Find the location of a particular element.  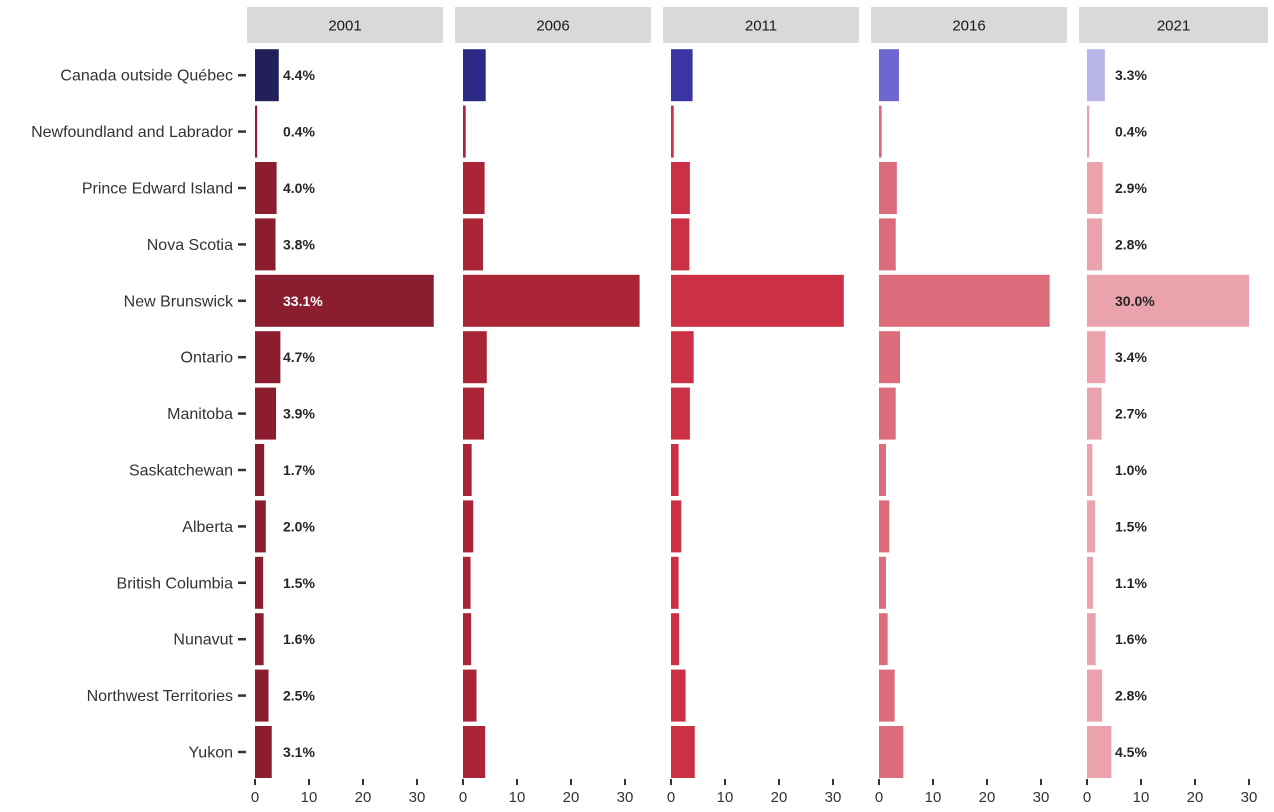

bar-2016-british-columbia is located at coordinates (883, 582).